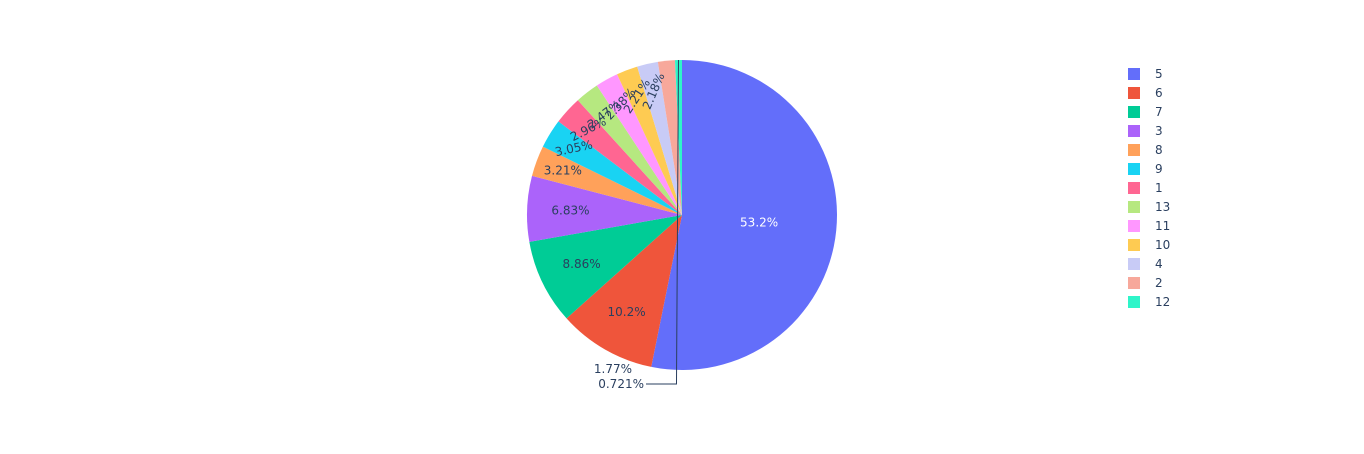 This screenshot has height=454, width=1364. What do you see at coordinates (582, 264) in the screenshot?
I see `slice-label-7: 8.86%` at bounding box center [582, 264].